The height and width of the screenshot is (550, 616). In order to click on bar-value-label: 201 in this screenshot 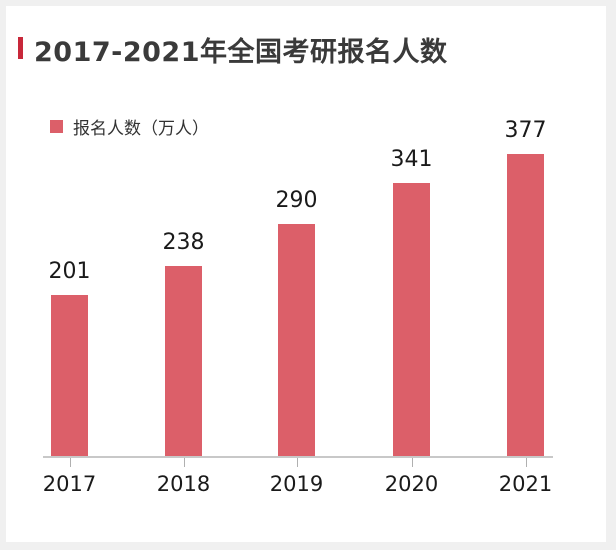, I will do `click(69, 272)`.